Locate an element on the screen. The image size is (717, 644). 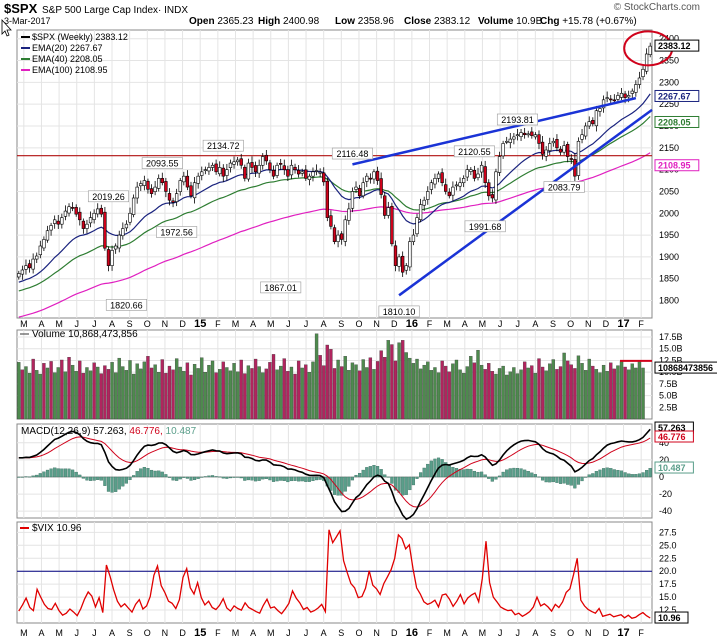
ohlc-value: 2365.23 is located at coordinates (235, 21).